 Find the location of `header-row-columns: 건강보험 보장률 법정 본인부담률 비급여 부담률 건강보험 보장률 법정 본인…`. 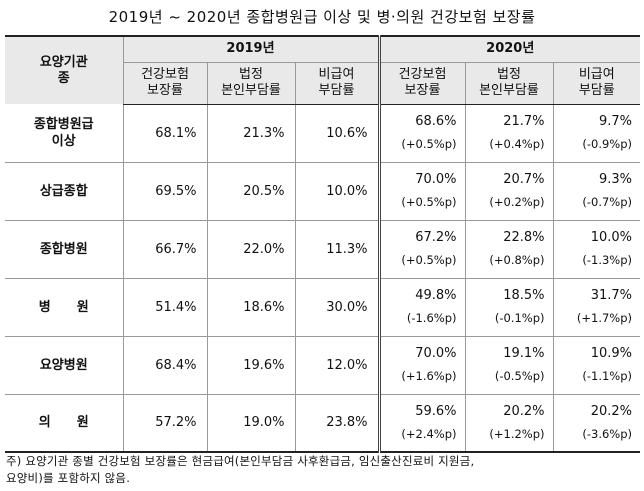

header-row-columns: 건강보험 보장률 법정 본인부담률 비급여 부담률 건강보험 보장률 법정 본인… is located at coordinates (323, 83).